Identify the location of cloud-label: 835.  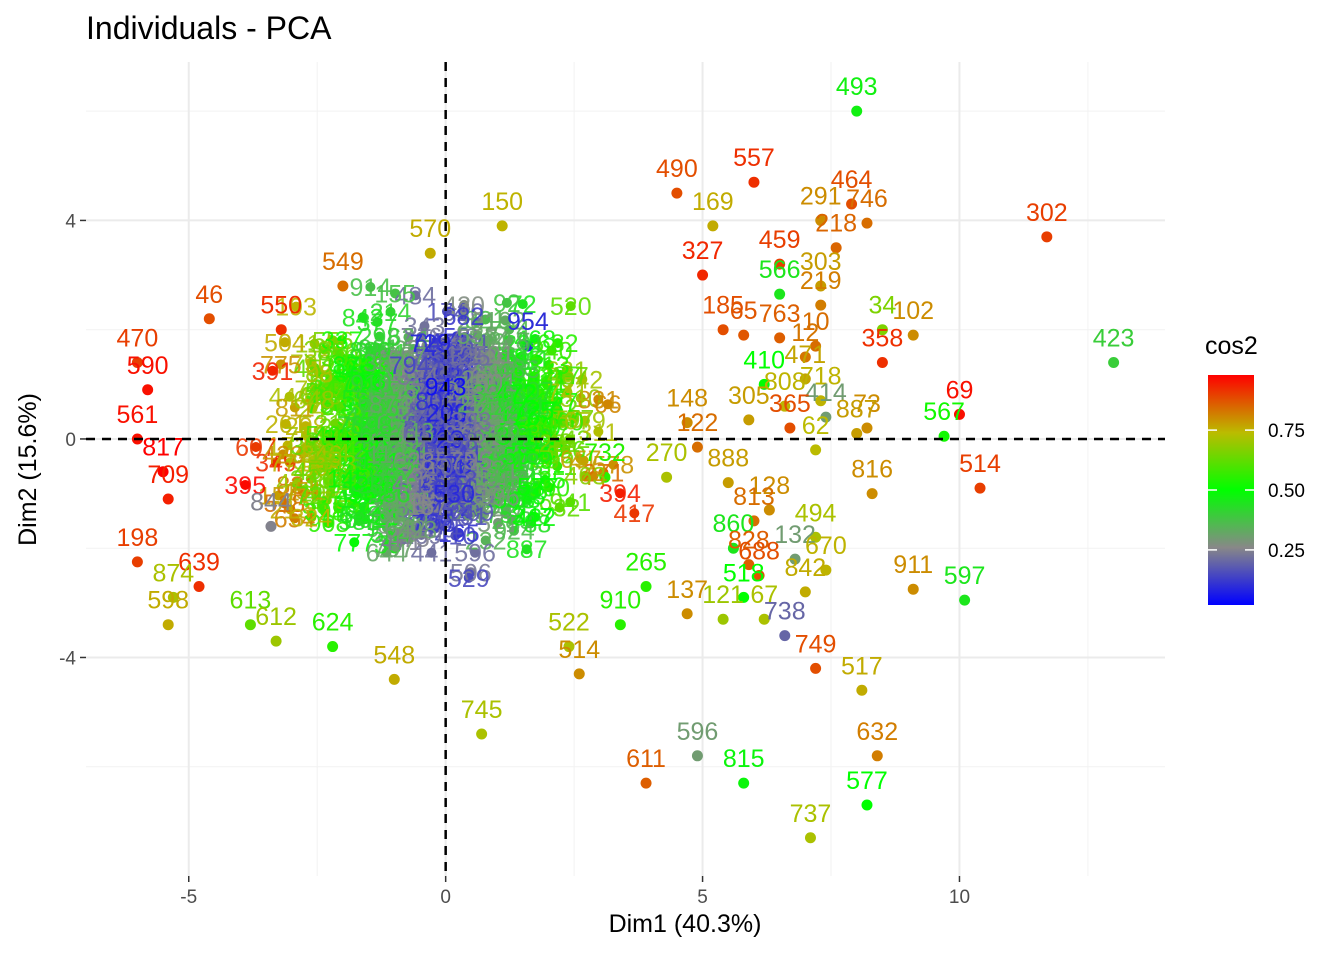
(409, 468).